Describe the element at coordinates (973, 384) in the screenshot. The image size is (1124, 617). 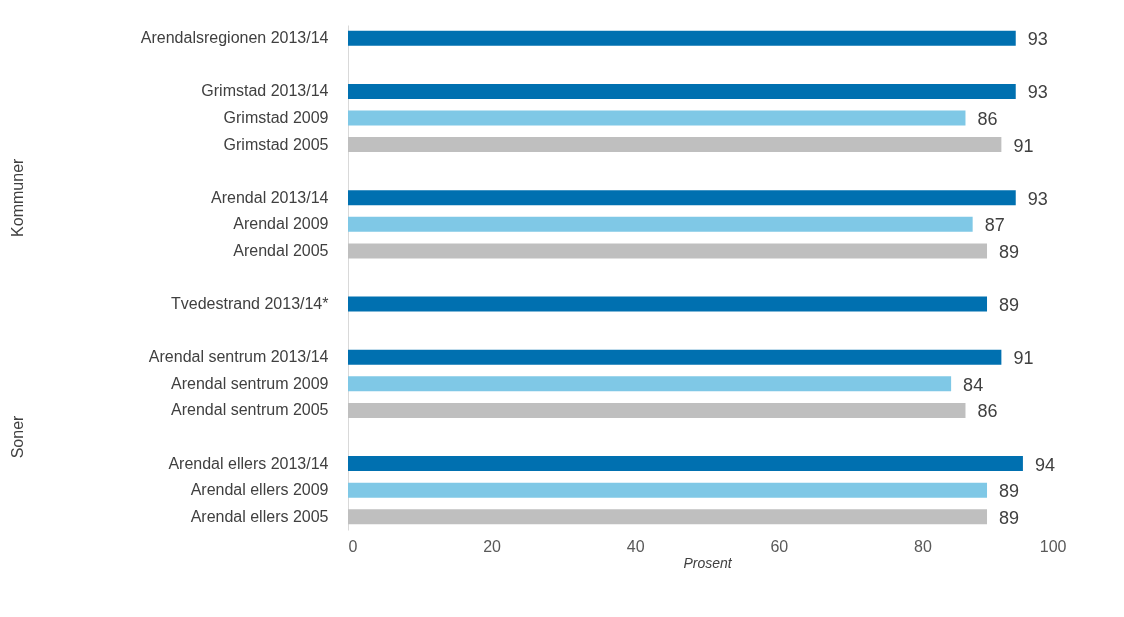
I see `data-label: 84` at that location.